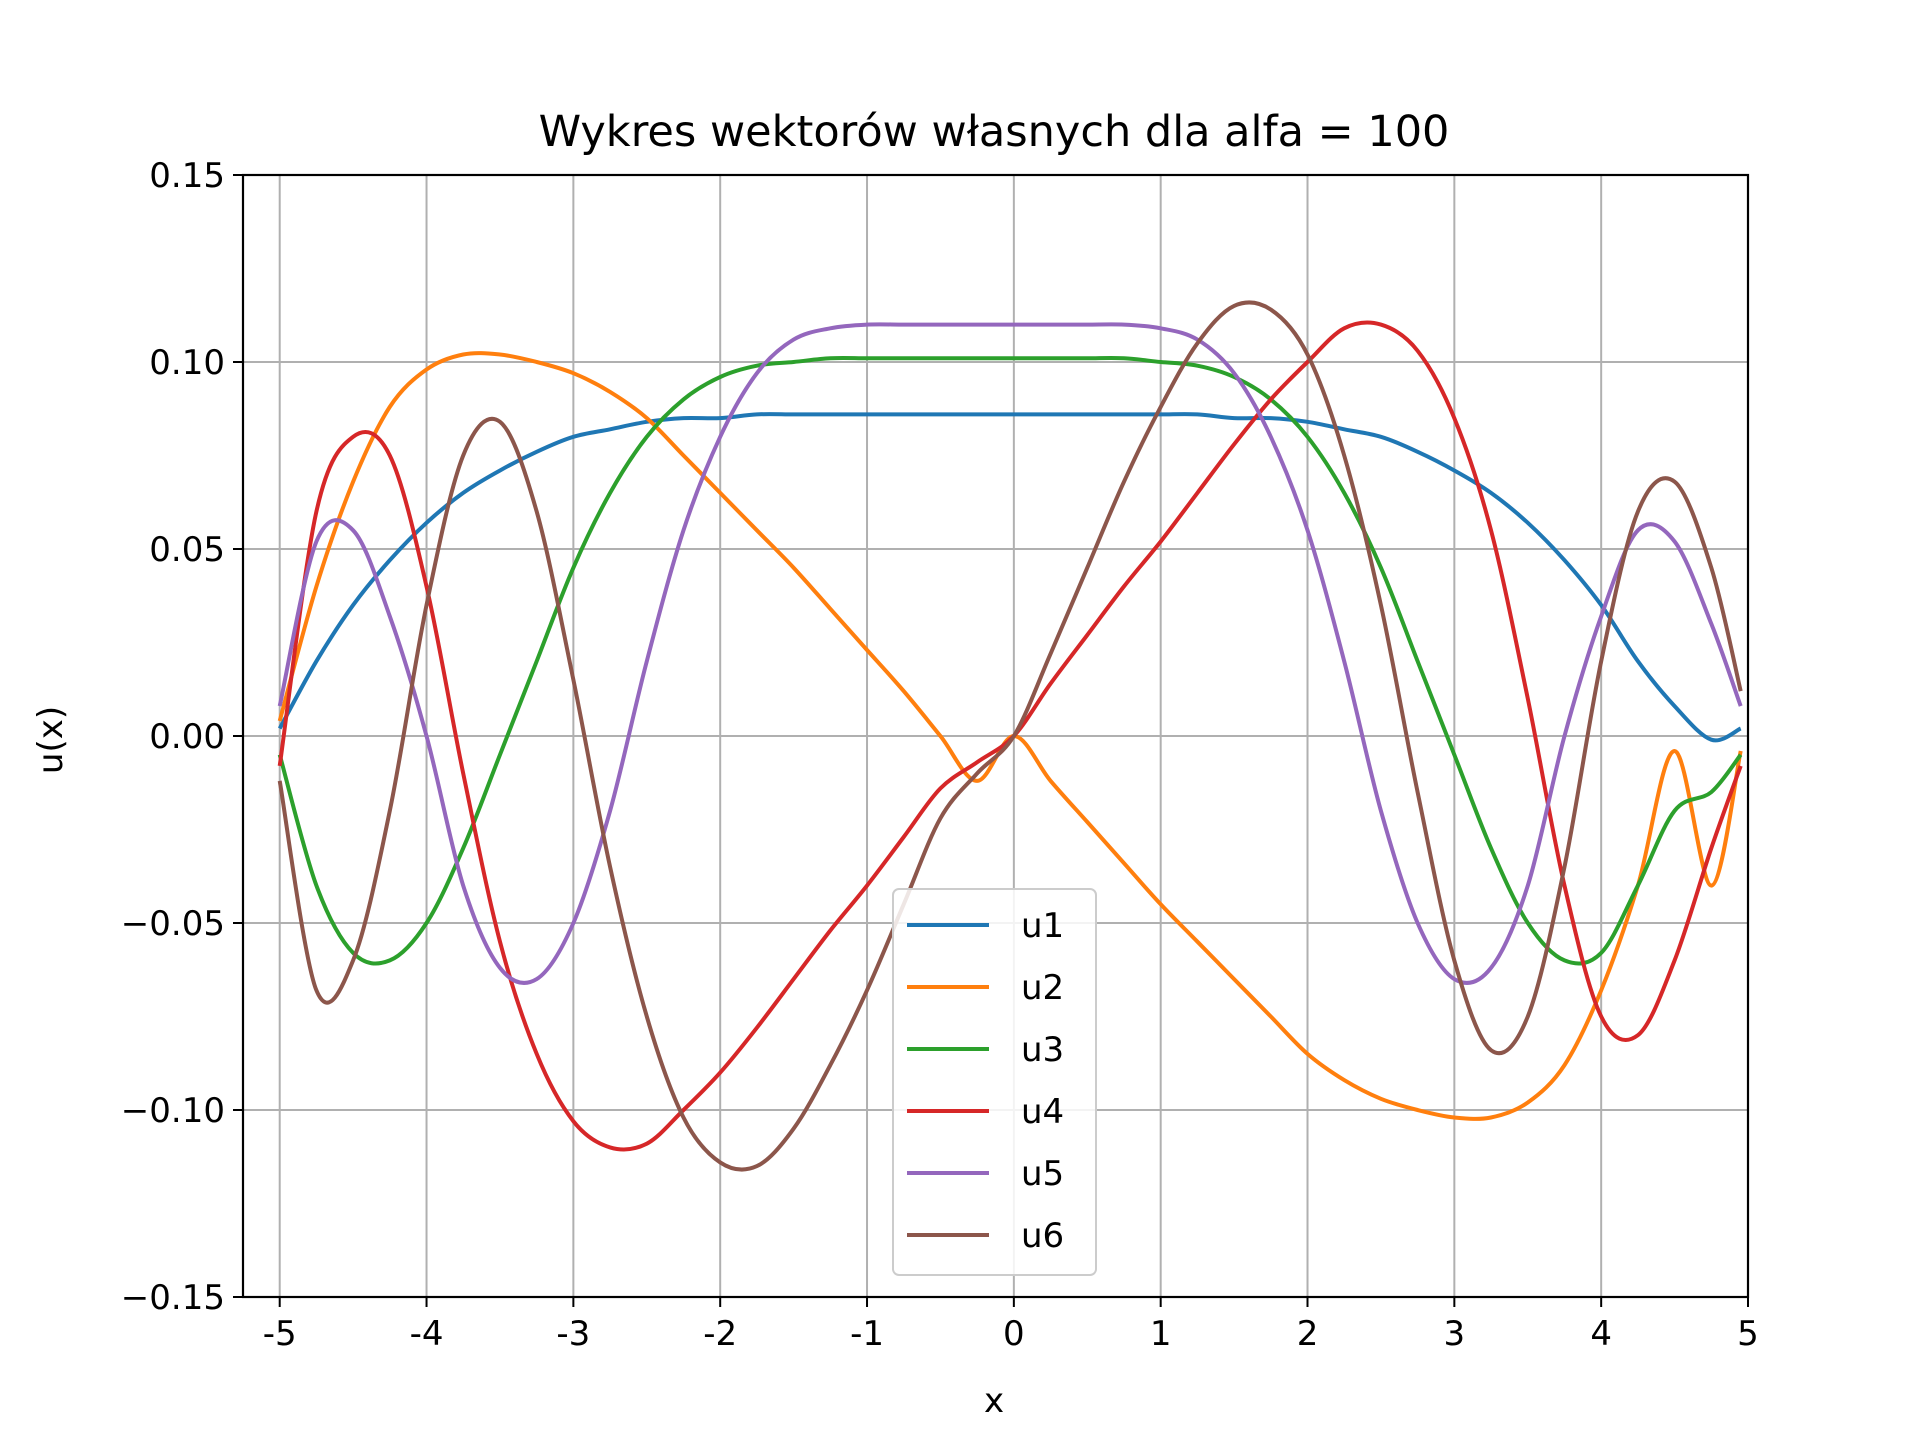 This screenshot has height=1440, width=1920. I want to click on chart-title: Wykres wektorów własnych dla alfa = 100, so click(994, 132).